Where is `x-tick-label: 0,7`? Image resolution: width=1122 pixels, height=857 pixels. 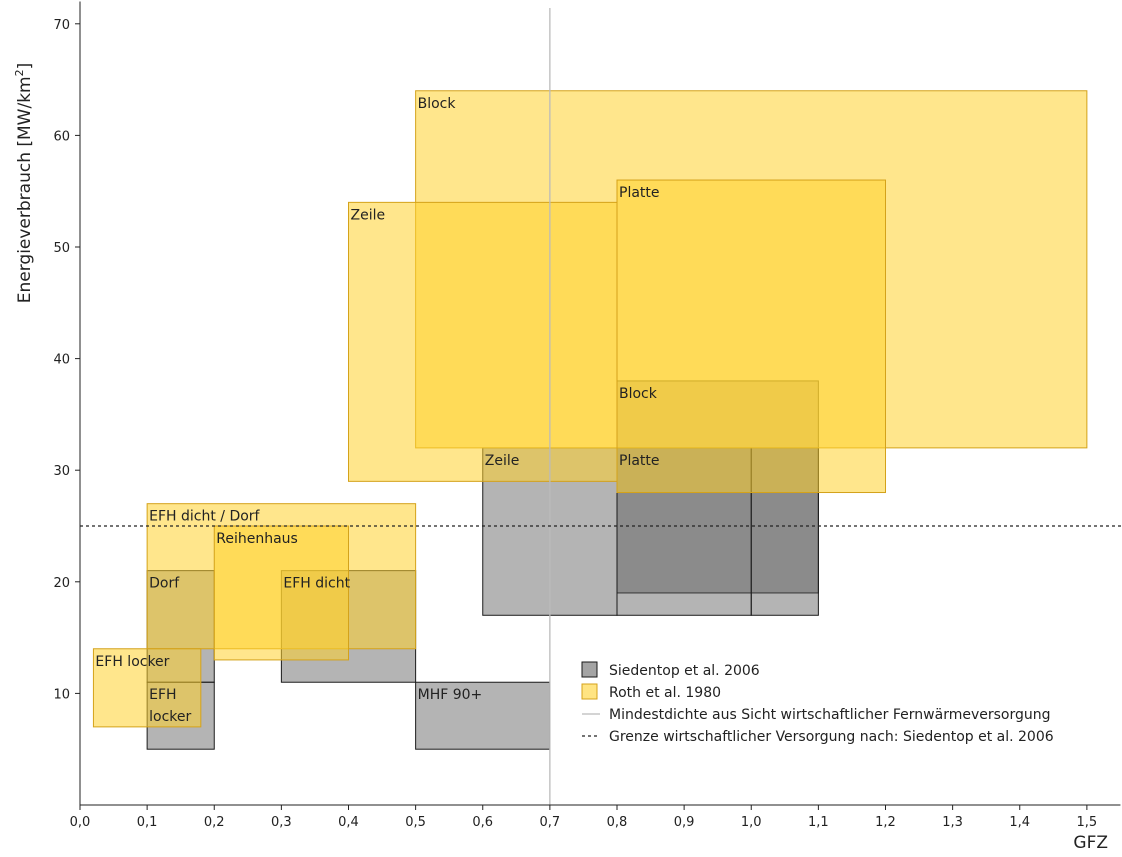
x-tick-label: 0,7 is located at coordinates (550, 822).